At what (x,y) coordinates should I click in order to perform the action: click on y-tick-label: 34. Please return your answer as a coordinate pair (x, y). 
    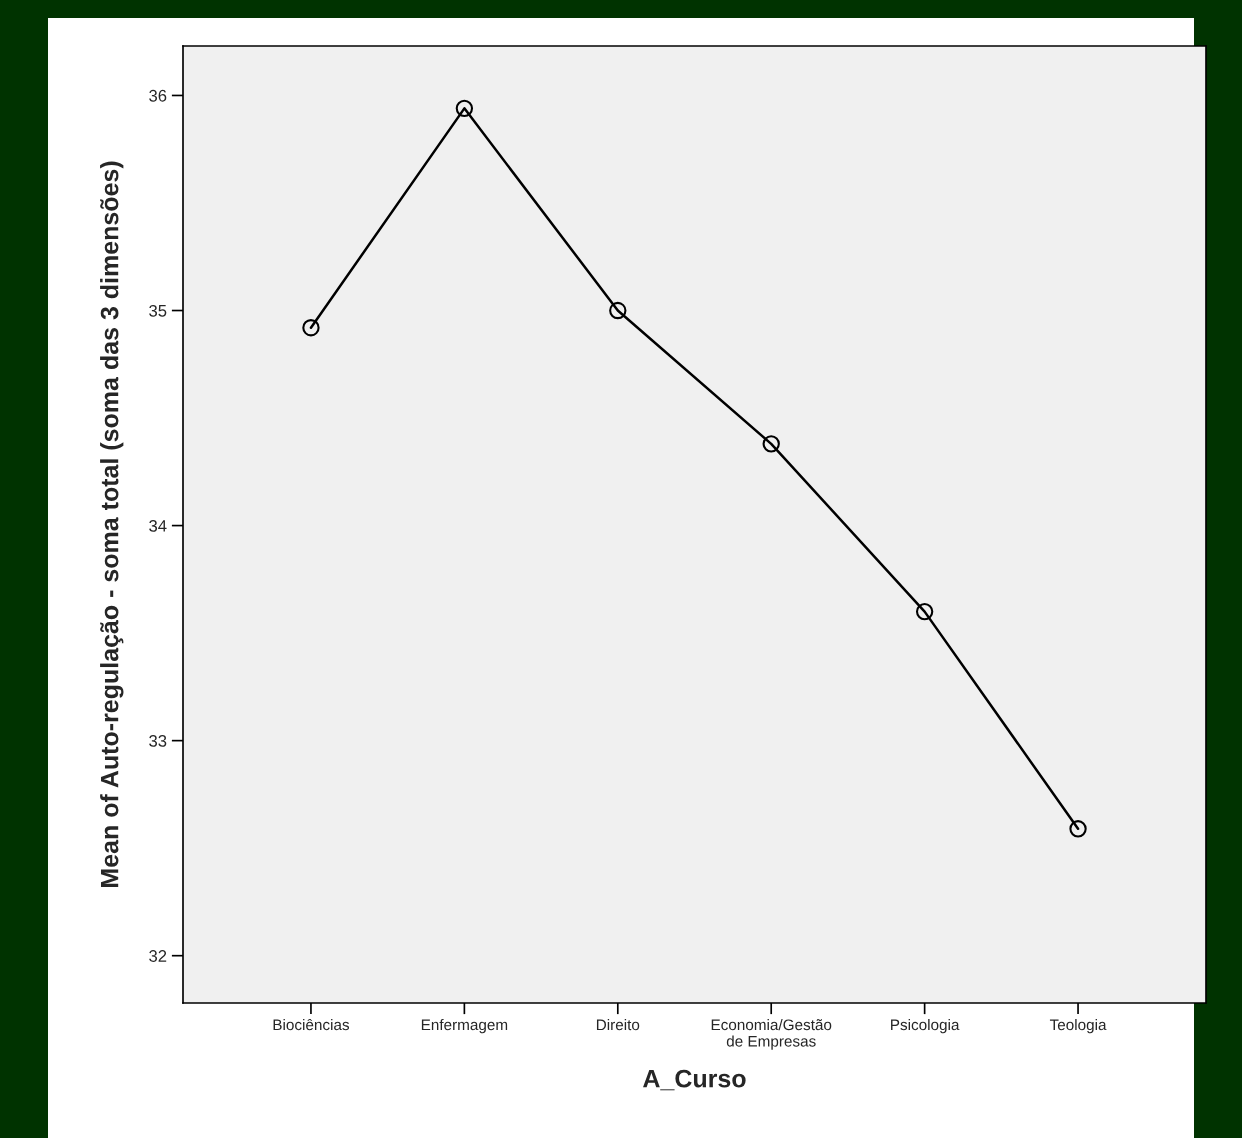
    Looking at the image, I should click on (158, 525).